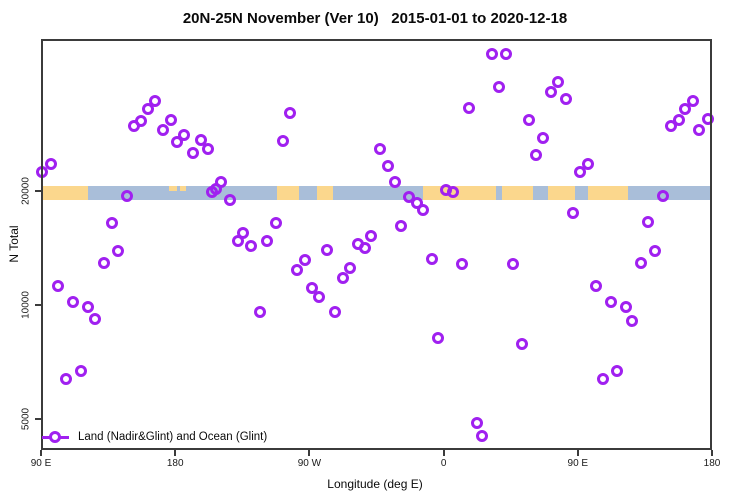 This screenshot has height=500, width=750. What do you see at coordinates (14, 244) in the screenshot?
I see `y-axis-title: N Total` at bounding box center [14, 244].